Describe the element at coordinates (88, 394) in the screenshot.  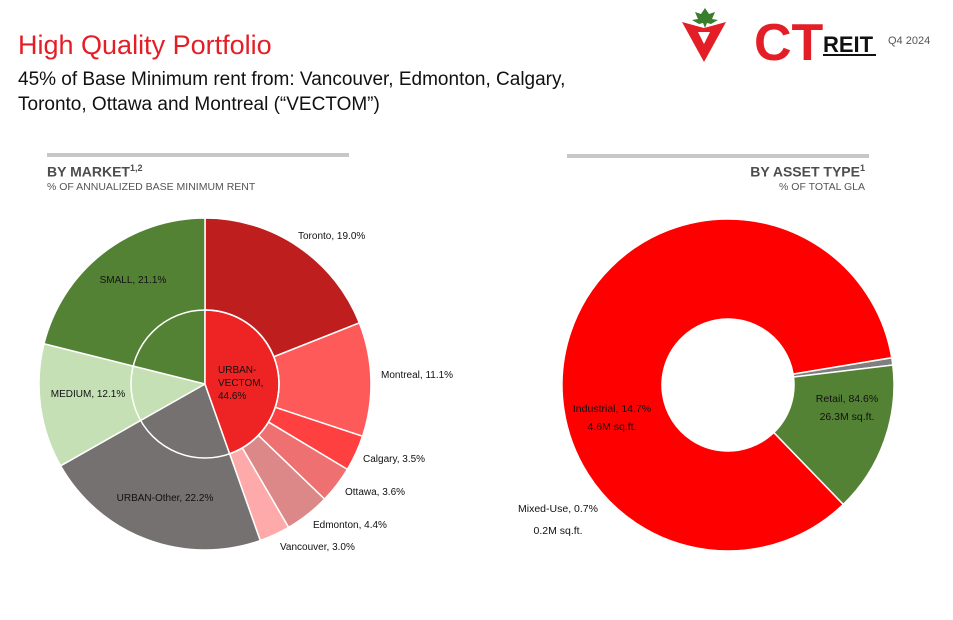
I see `label-medium: MEDIUM, 12.1%` at that location.